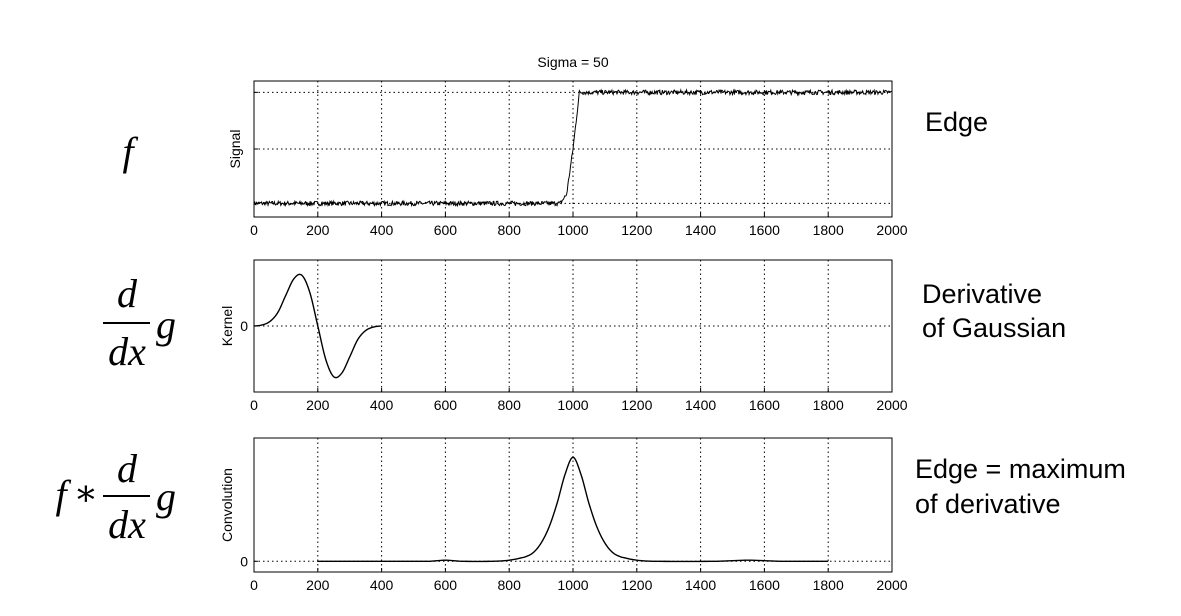 This screenshot has width=1181, height=616. I want to click on y-axis-label: Signal, so click(235, 149).